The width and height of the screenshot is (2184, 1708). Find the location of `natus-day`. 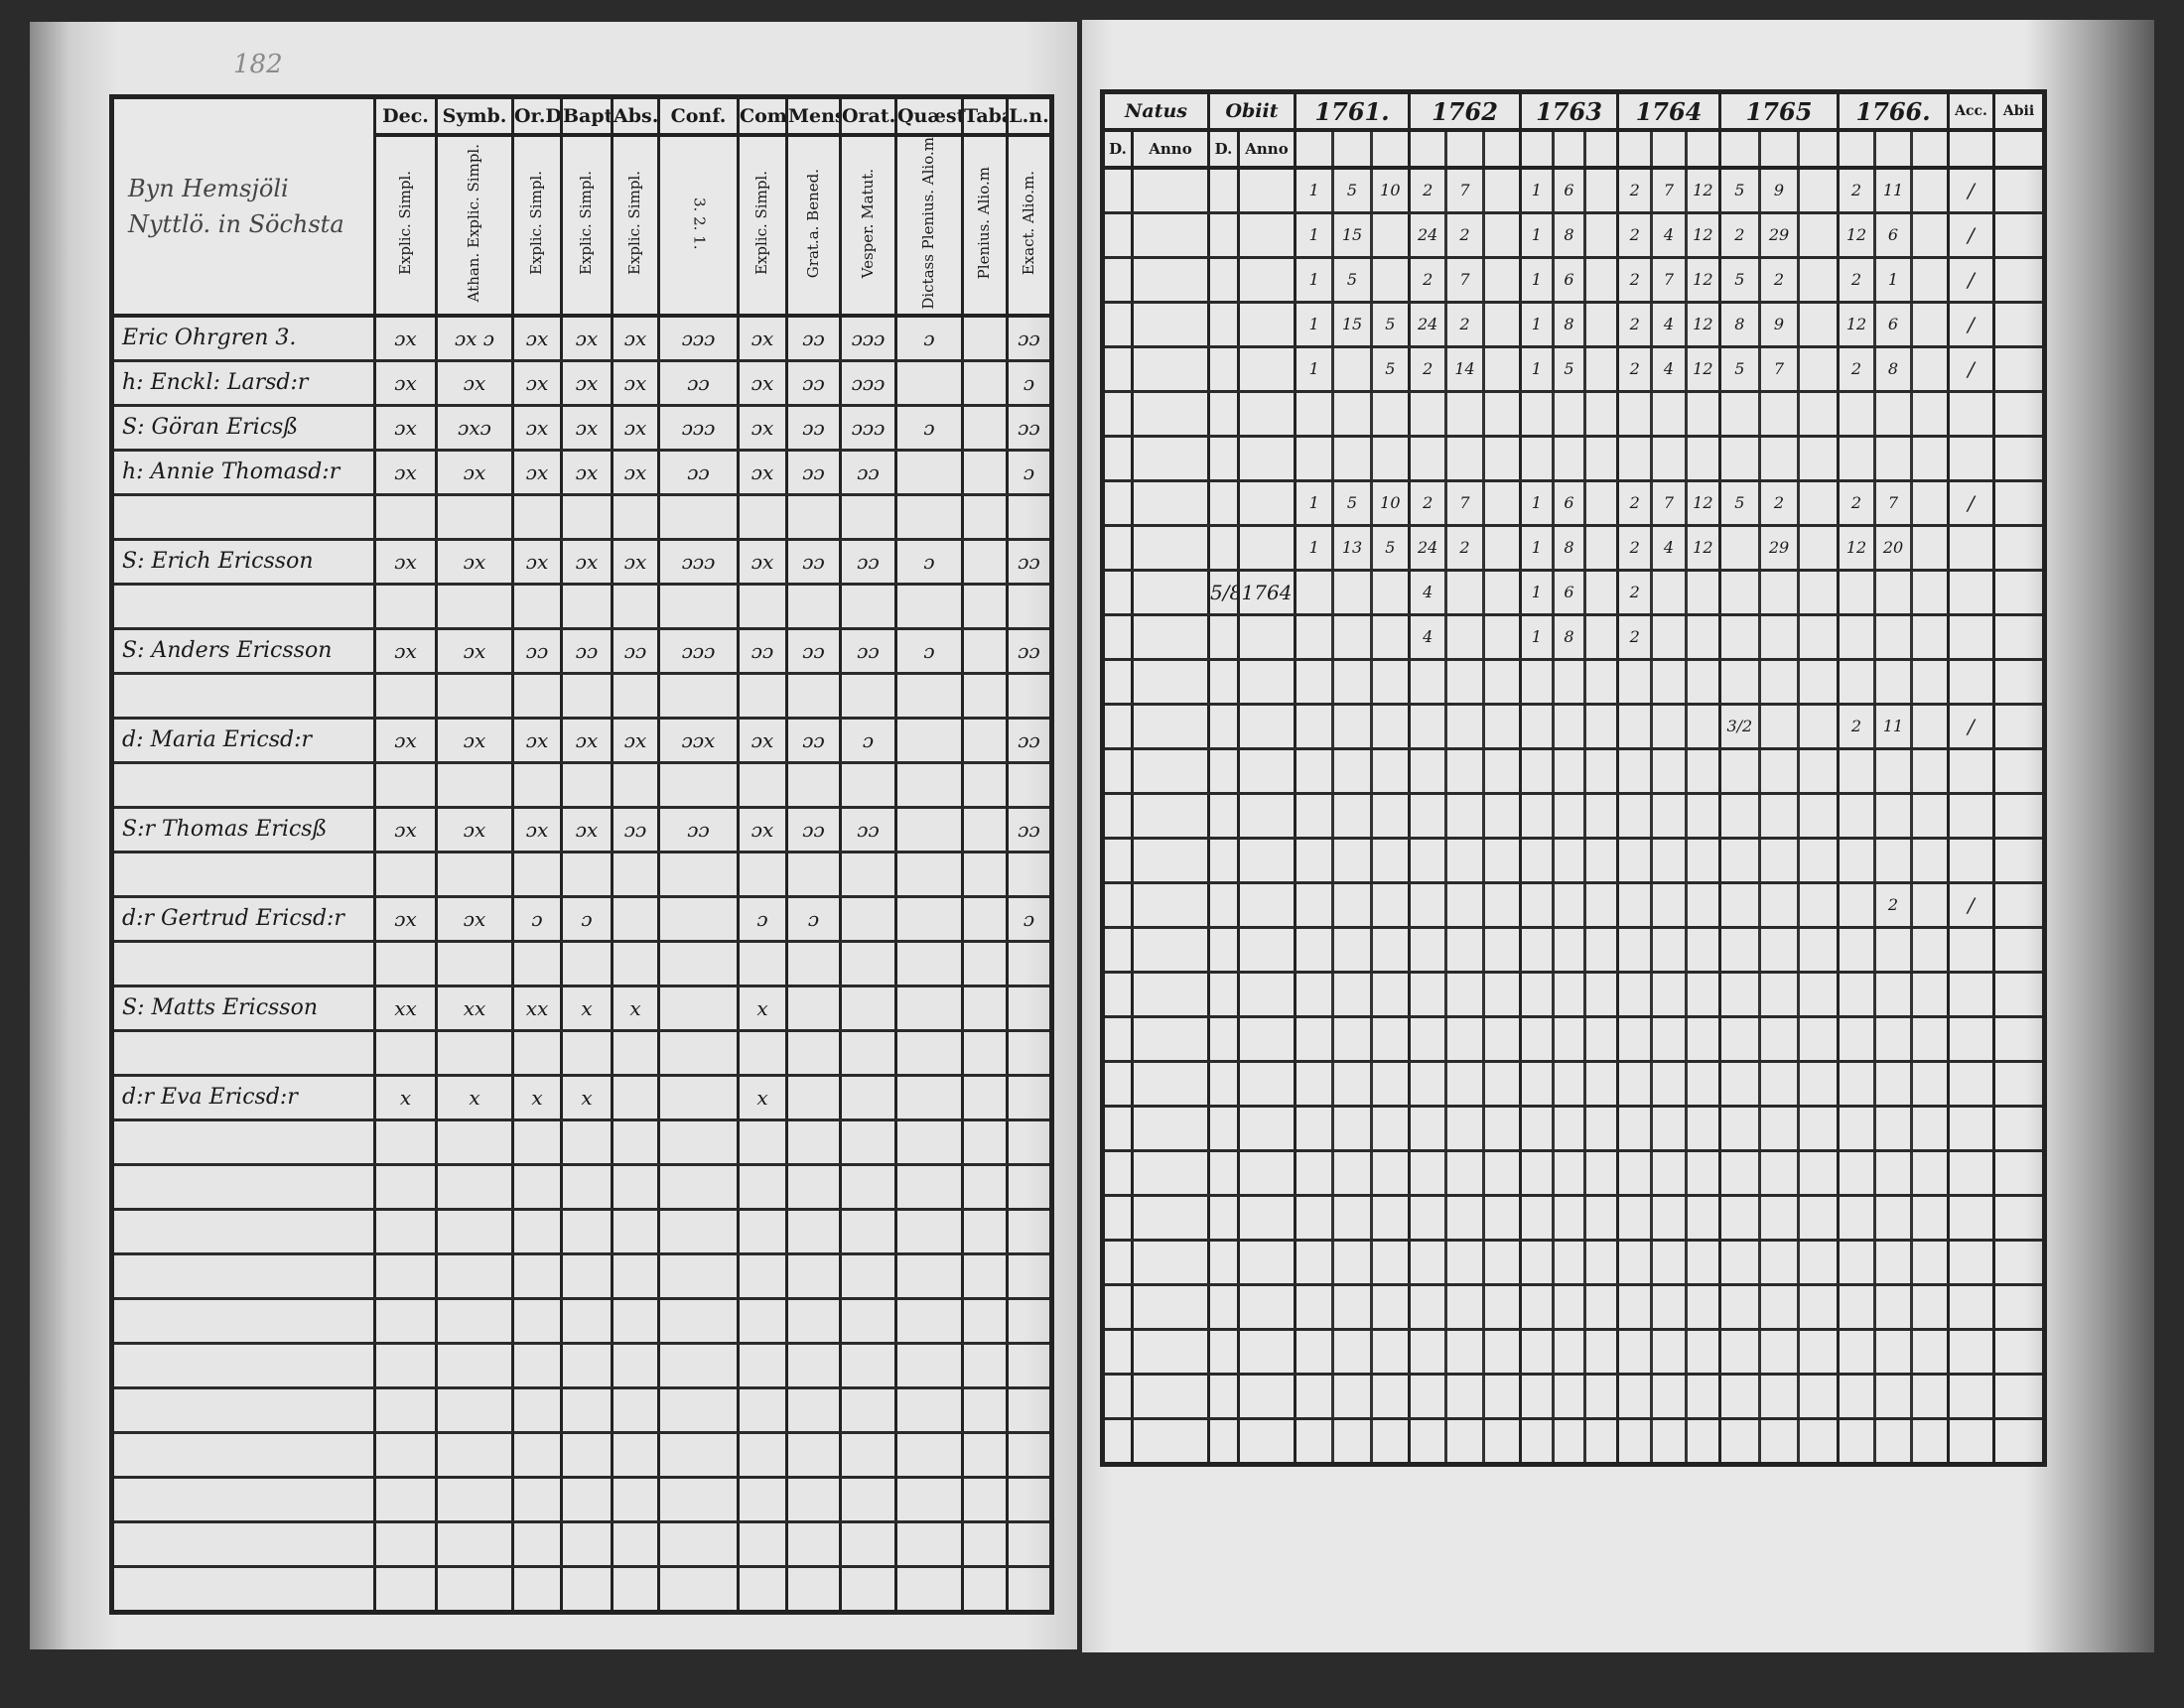

natus-day is located at coordinates (1117, 191).